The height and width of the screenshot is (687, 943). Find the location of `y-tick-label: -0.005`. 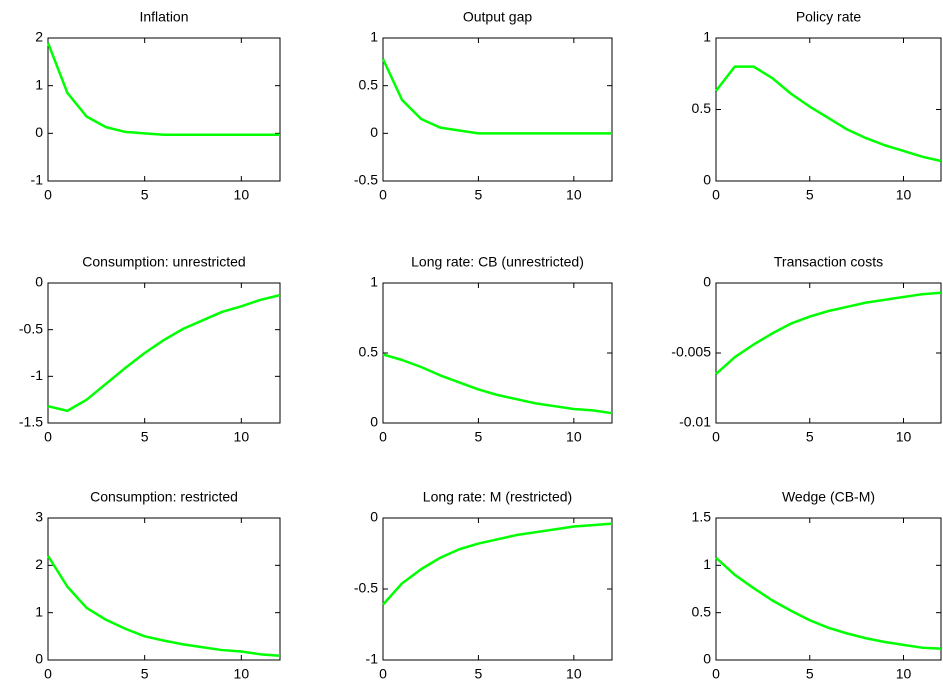

y-tick-label: -0.005 is located at coordinates (691, 352).